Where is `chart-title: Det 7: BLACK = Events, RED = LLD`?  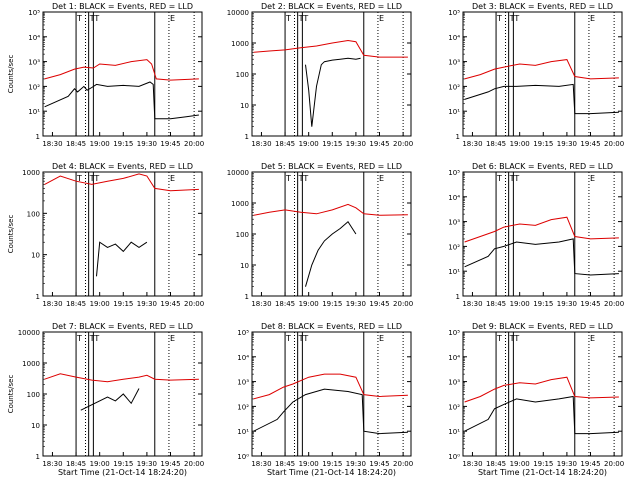
chart-title: Det 7: BLACK = Events, RED = LLD is located at coordinates (122, 326).